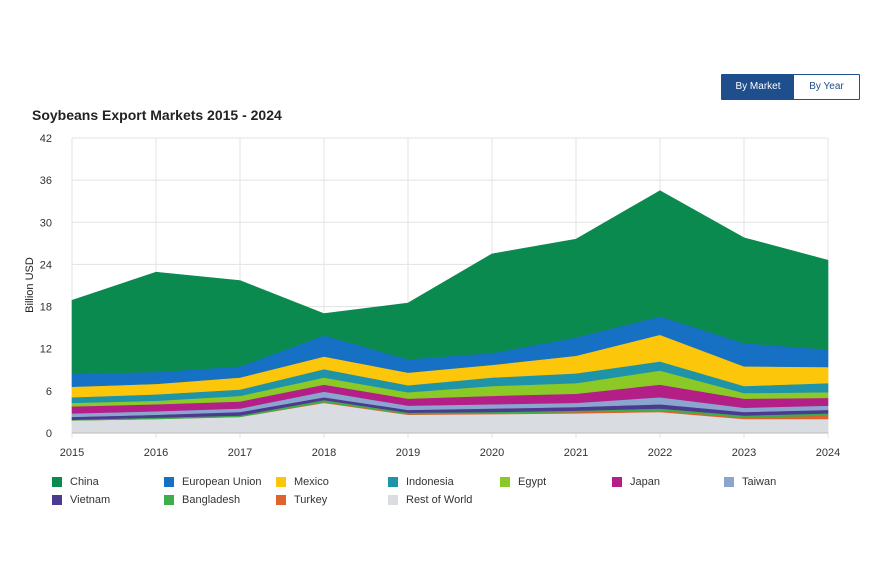 This screenshot has height=583, width=875. What do you see at coordinates (72, 453) in the screenshot?
I see `x-tick-label: 2015` at bounding box center [72, 453].